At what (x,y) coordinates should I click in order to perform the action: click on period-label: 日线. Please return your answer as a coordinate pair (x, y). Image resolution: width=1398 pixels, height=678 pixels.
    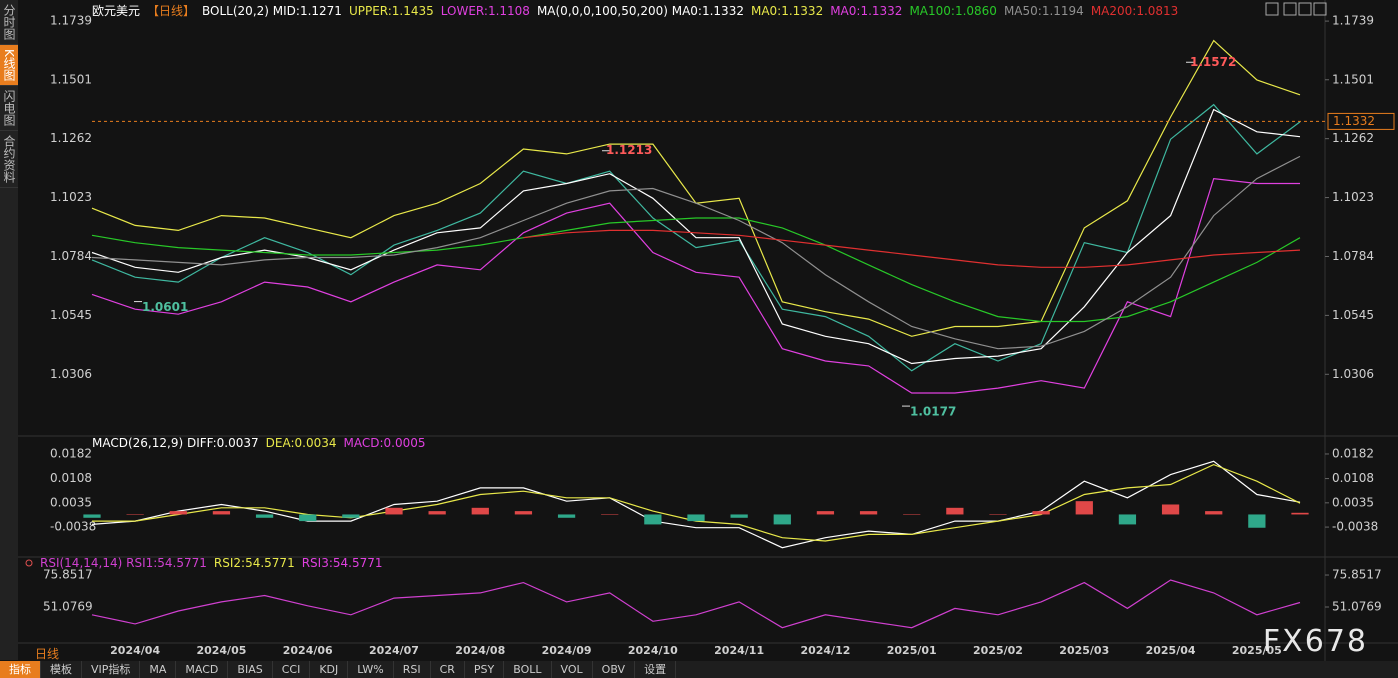
    Looking at the image, I should click on (47, 654).